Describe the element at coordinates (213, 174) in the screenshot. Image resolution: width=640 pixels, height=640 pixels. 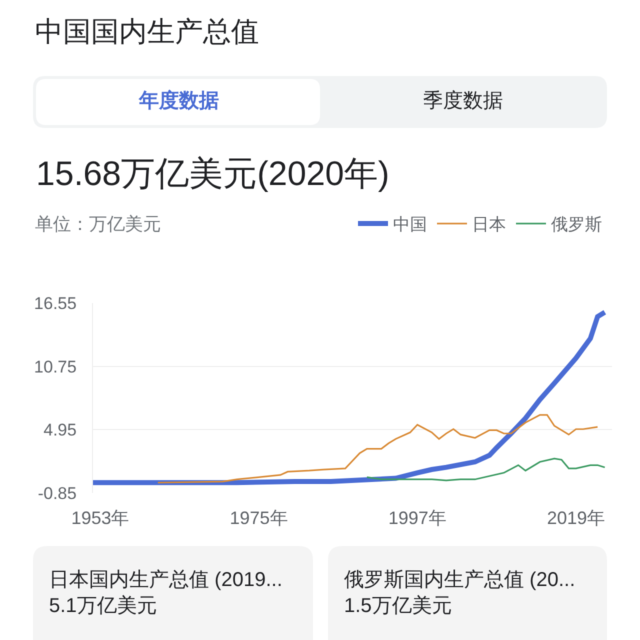
I see `chart-subtitle: 15.68万亿美元(2020年)` at that location.